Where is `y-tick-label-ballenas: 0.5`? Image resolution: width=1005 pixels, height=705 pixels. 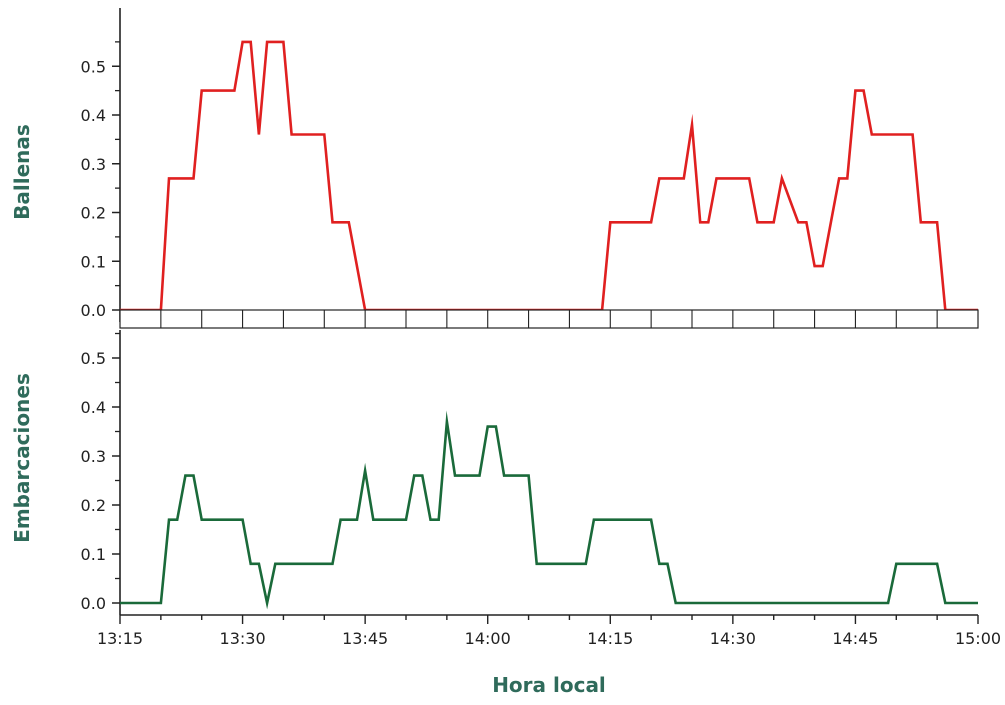
y-tick-label-ballenas: 0.5 is located at coordinates (93, 66).